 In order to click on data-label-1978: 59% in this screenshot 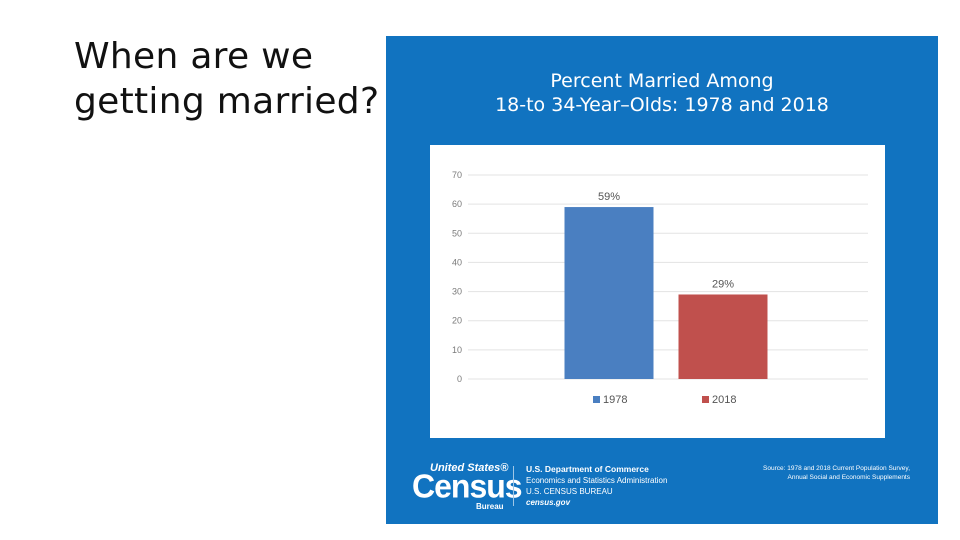, I will do `click(609, 197)`.